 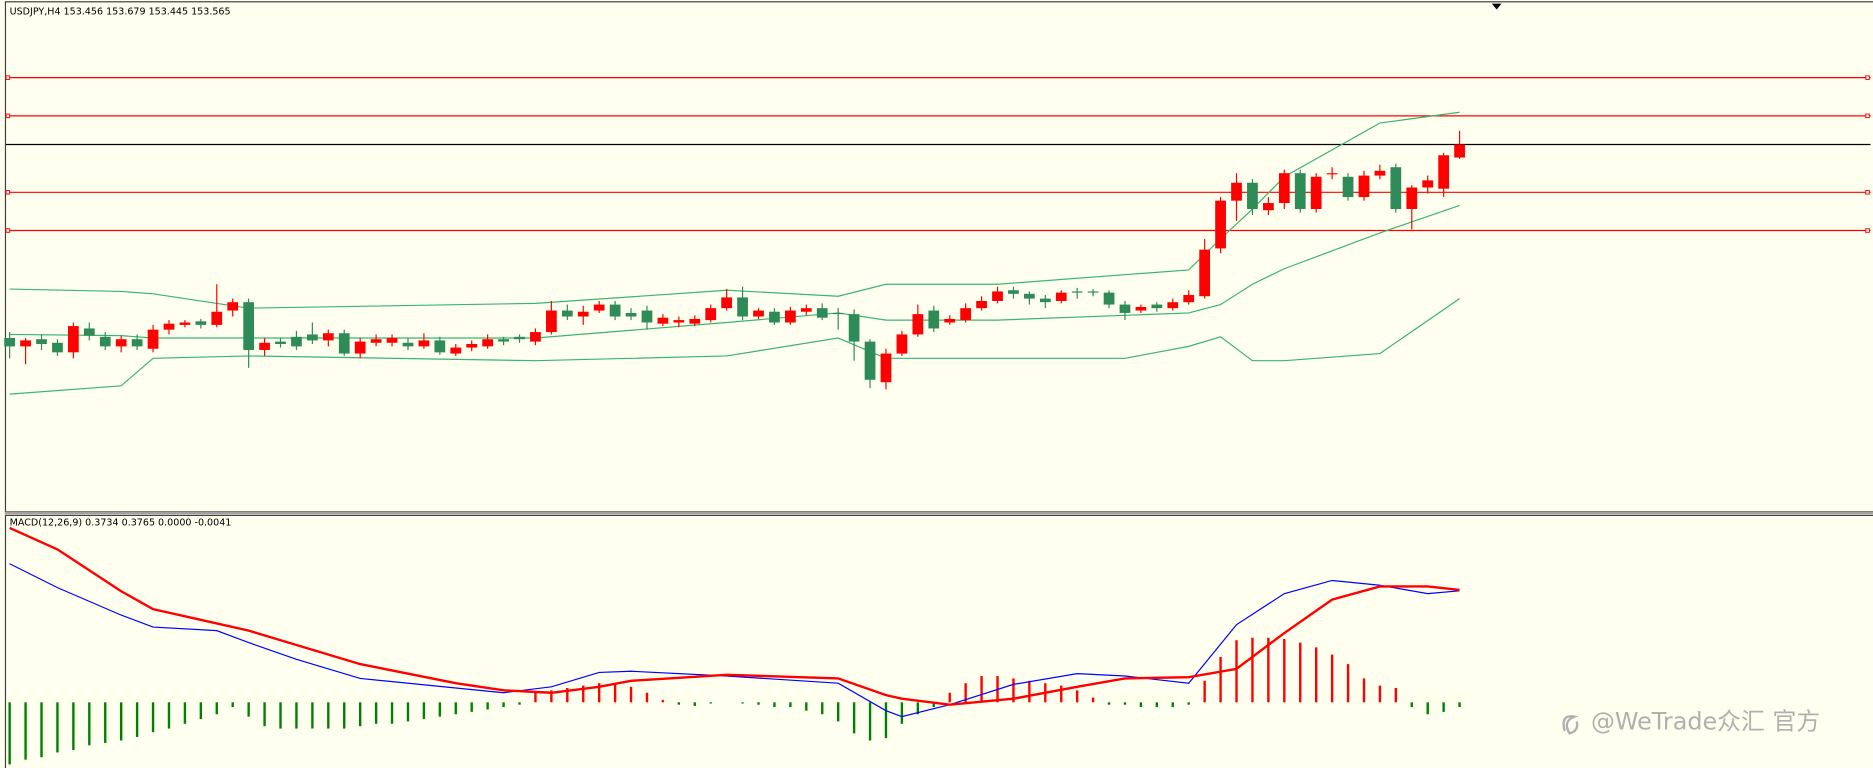 I want to click on bollinger-middle, so click(x=734, y=271).